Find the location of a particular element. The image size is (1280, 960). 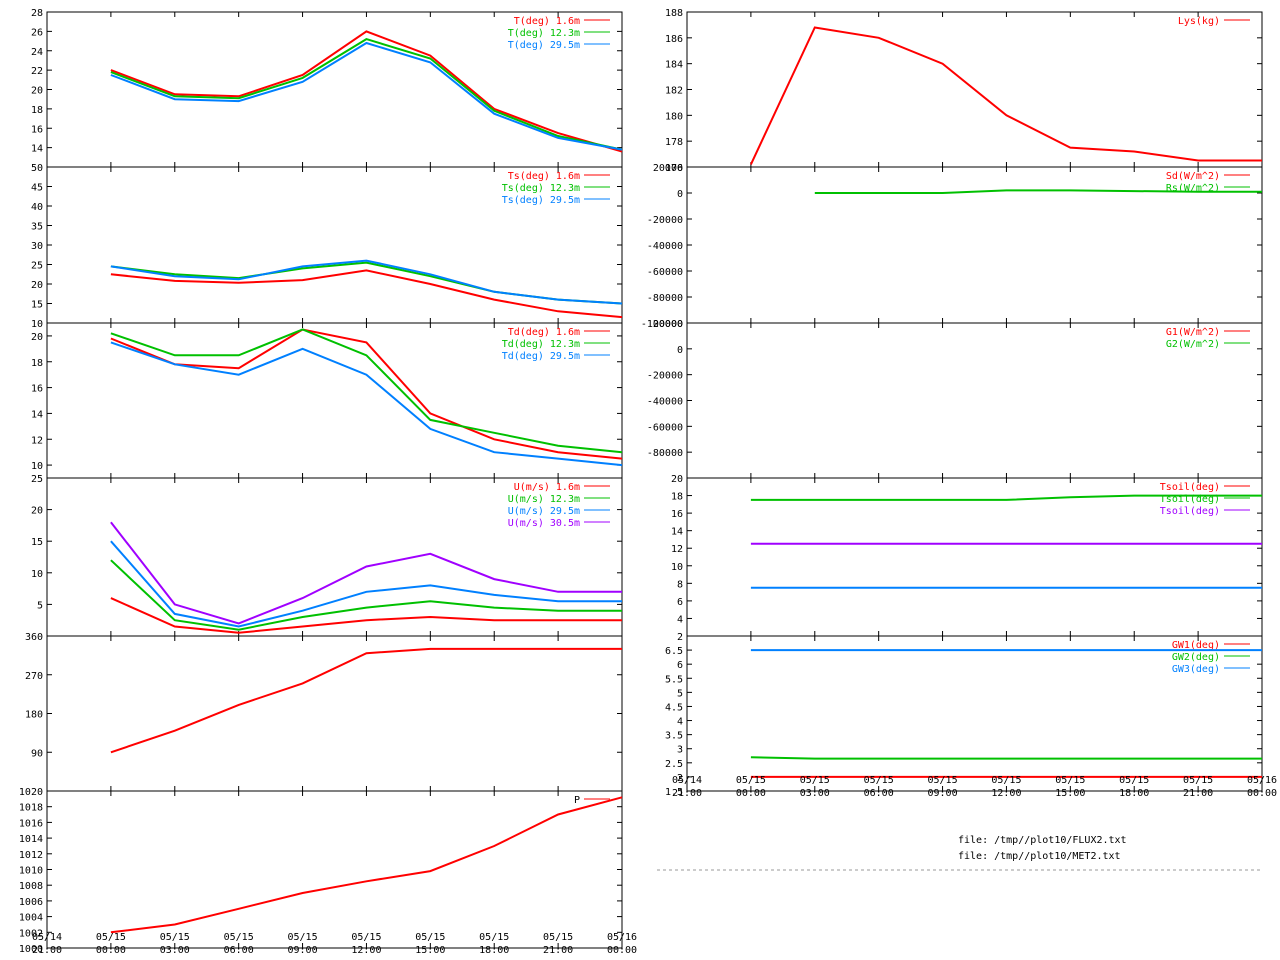

y-tick-label: 20 is located at coordinates (37, 337).